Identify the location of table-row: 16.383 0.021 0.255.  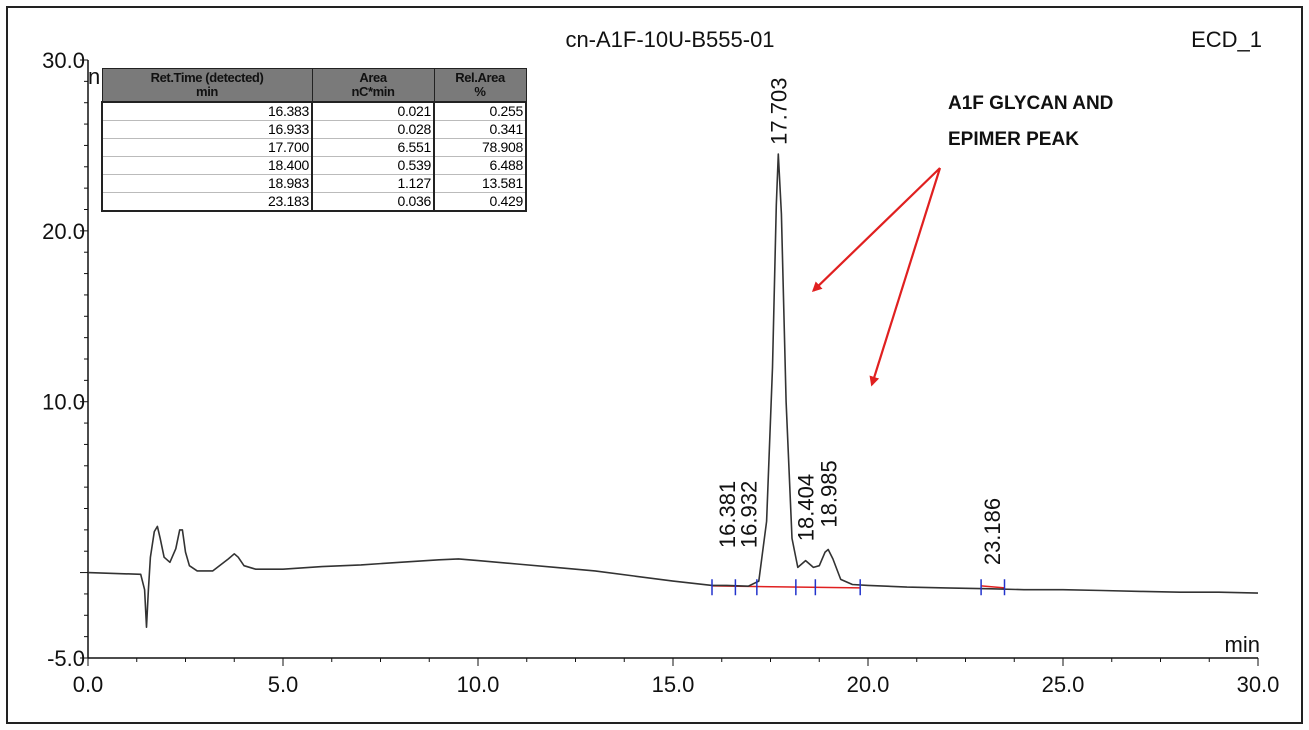
(314, 111).